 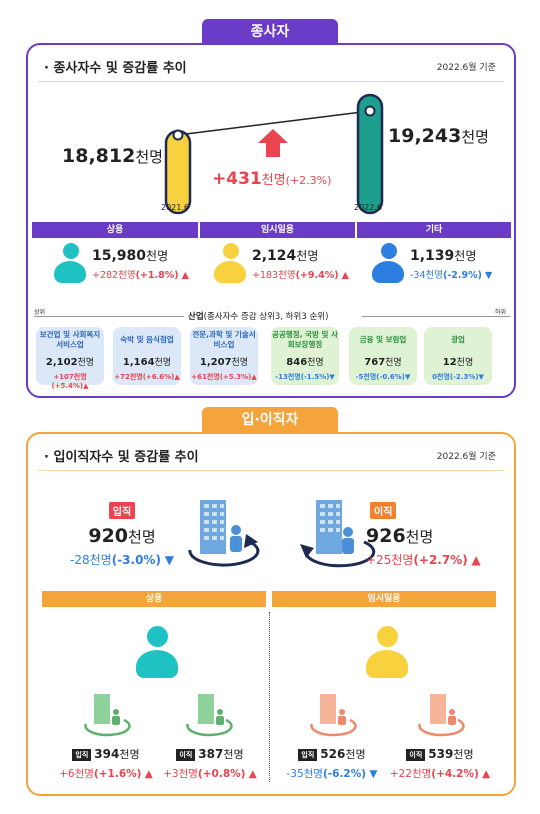 I want to click on industry-name: 금융 및 보험업, so click(x=383, y=339).